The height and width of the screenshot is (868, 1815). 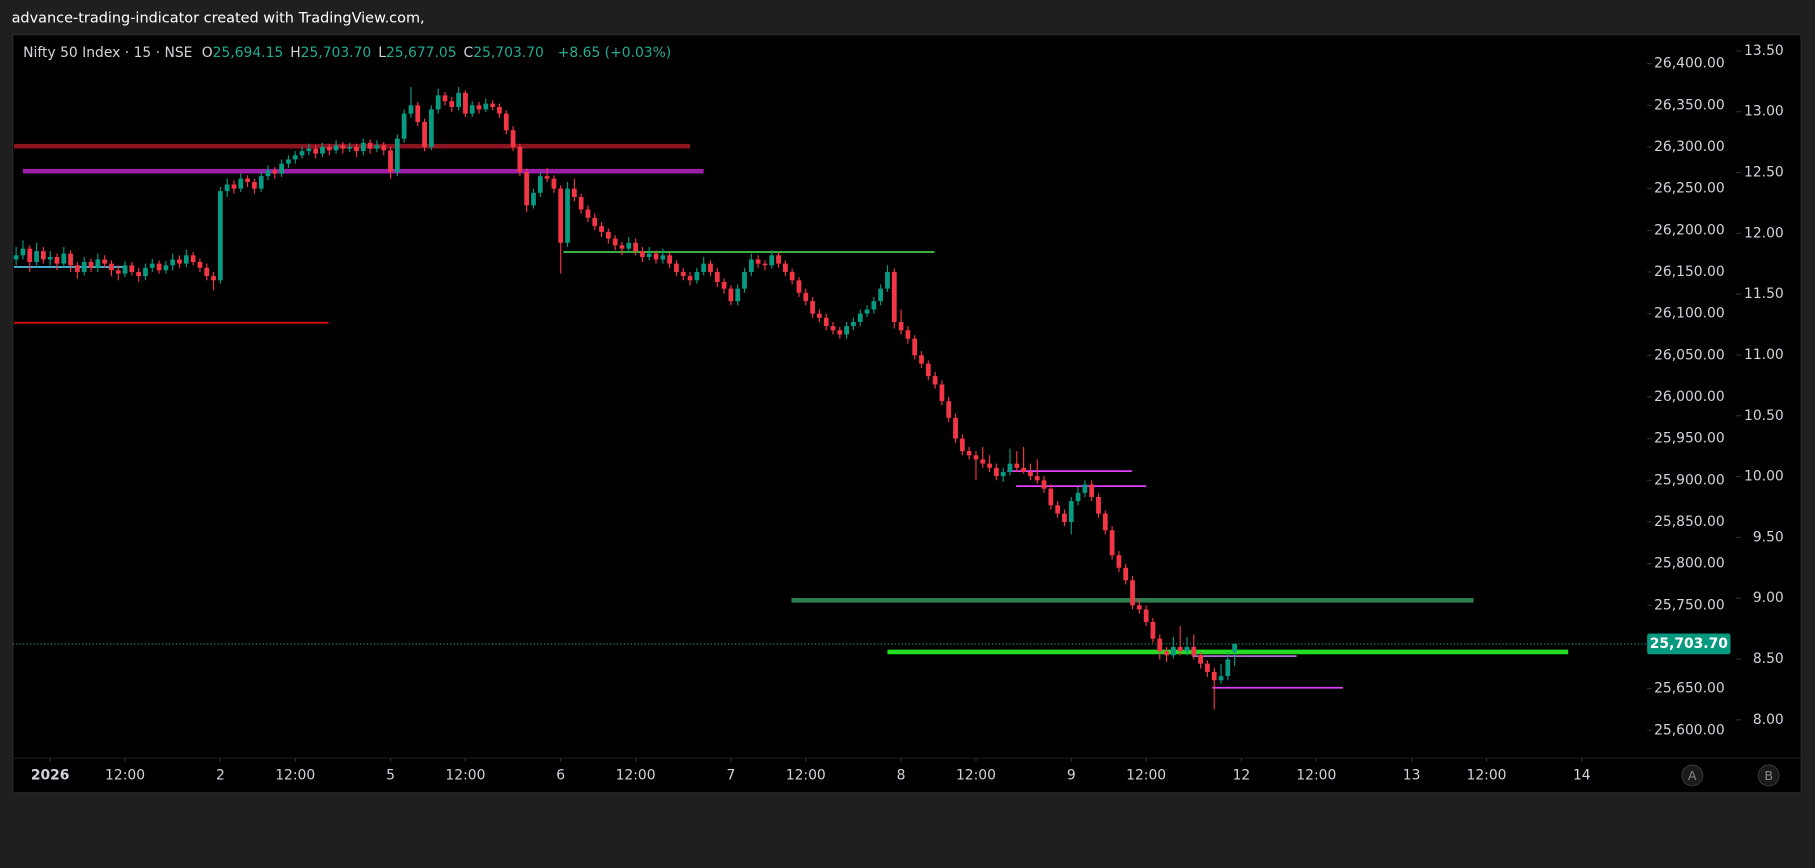 What do you see at coordinates (1689, 564) in the screenshot?
I see `y-tick-label: 25,800.00` at bounding box center [1689, 564].